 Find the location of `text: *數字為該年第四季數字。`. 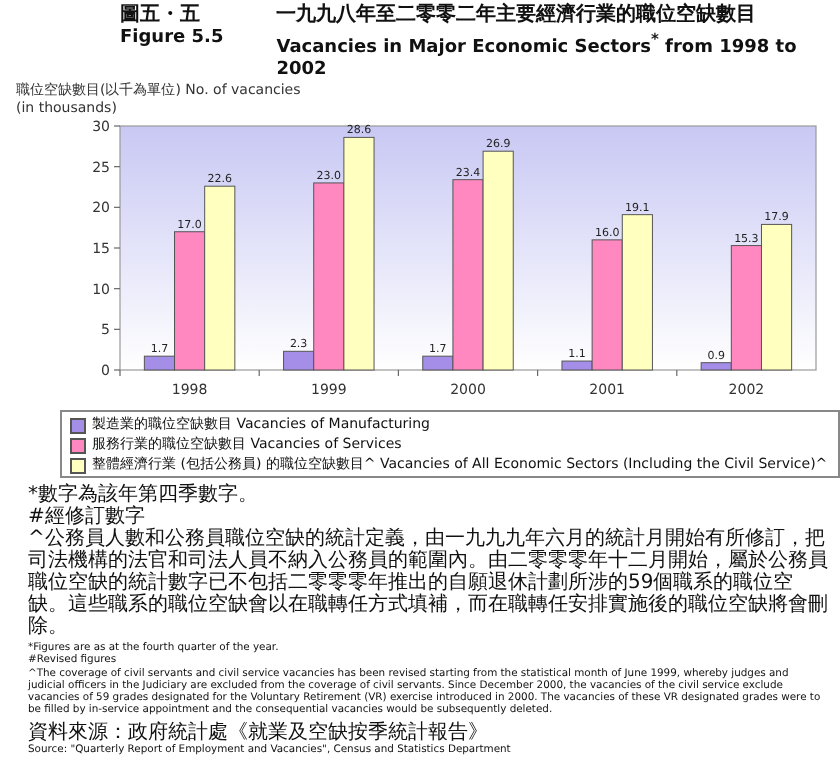

text: *數字為該年第四季數字。 is located at coordinates (144, 495).